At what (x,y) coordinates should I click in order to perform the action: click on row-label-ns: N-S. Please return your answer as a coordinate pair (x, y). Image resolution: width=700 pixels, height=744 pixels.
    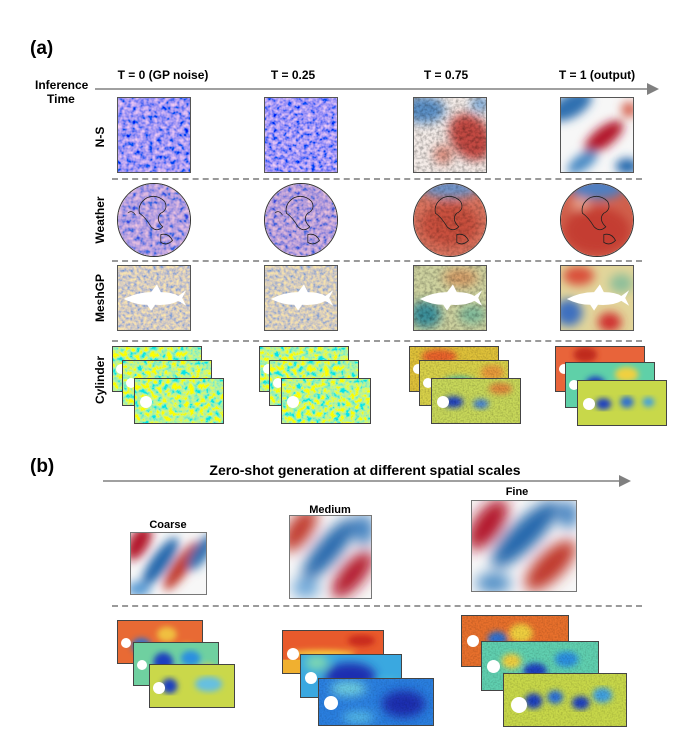
    Looking at the image, I should click on (100, 137).